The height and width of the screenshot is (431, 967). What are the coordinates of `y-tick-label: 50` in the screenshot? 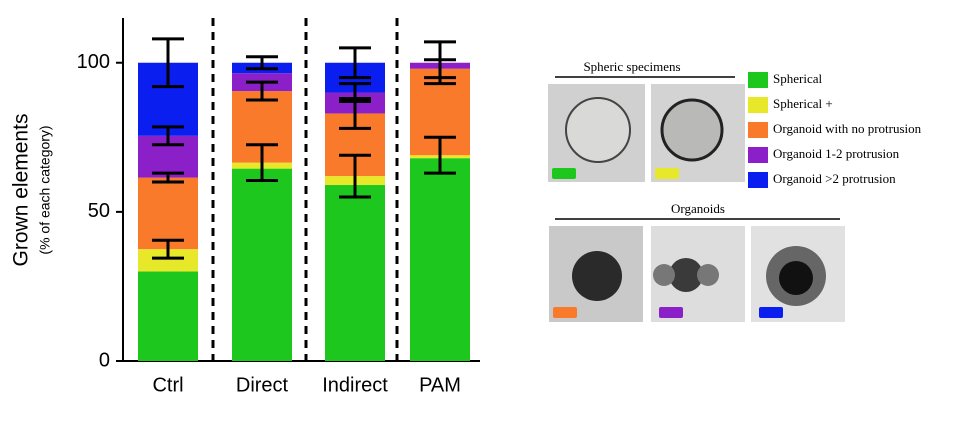 It's located at (99, 211).